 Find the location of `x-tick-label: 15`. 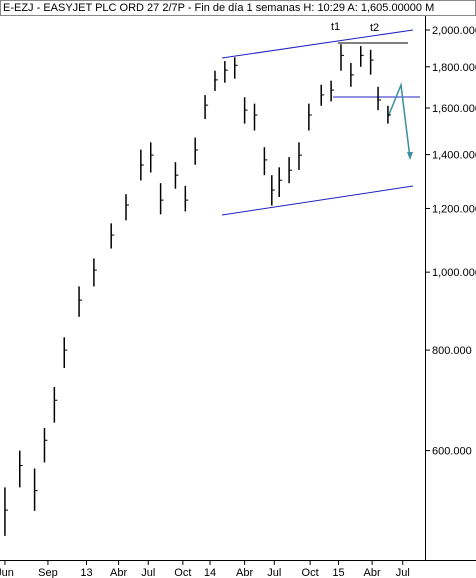

x-tick-label: 15 is located at coordinates (338, 572).